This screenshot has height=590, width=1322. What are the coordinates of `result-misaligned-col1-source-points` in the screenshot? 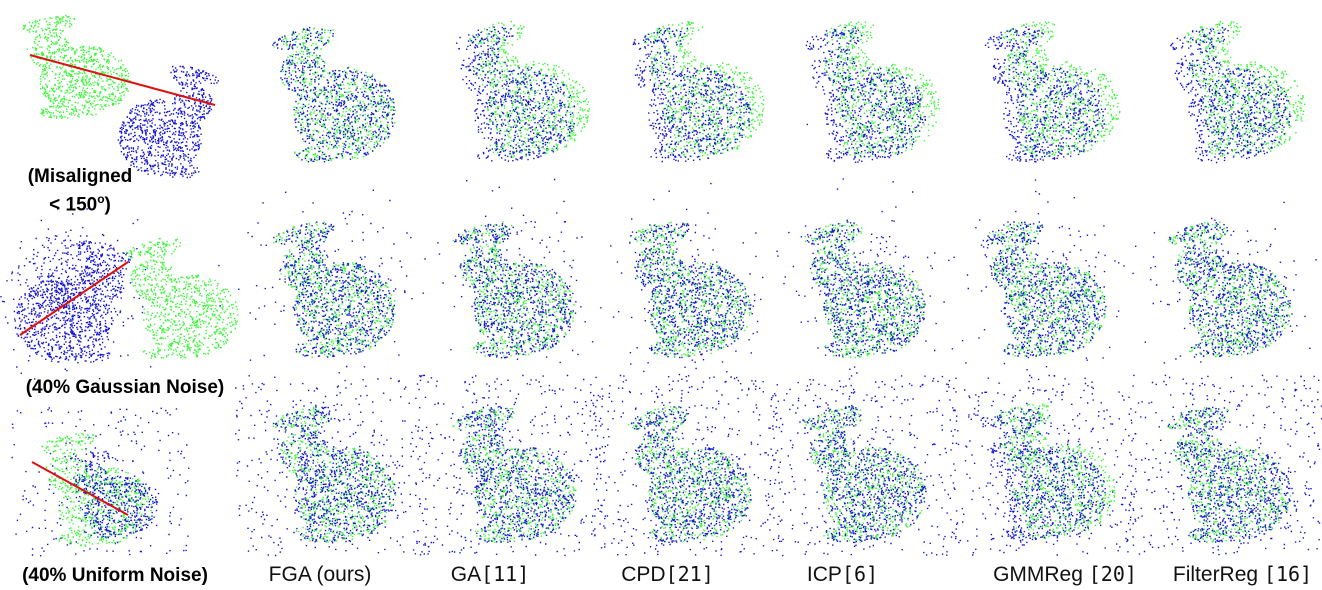 It's located at (333, 94).